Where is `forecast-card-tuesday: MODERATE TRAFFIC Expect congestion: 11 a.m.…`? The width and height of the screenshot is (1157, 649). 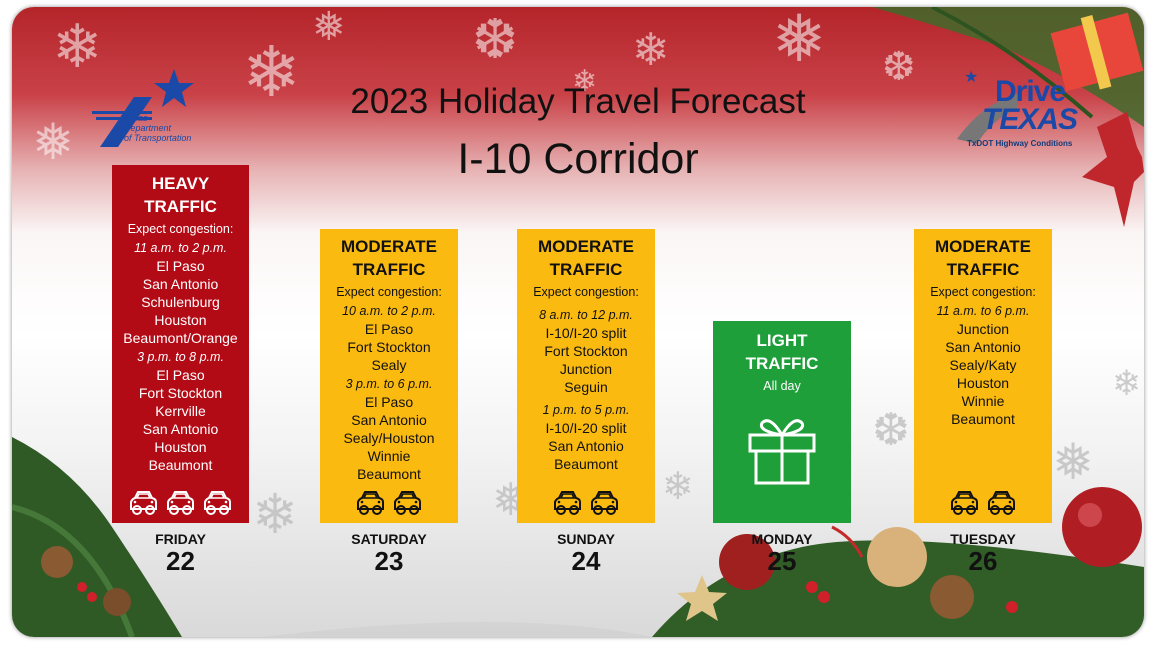 forecast-card-tuesday: MODERATE TRAFFIC Expect congestion: 11 a.m.… is located at coordinates (983, 376).